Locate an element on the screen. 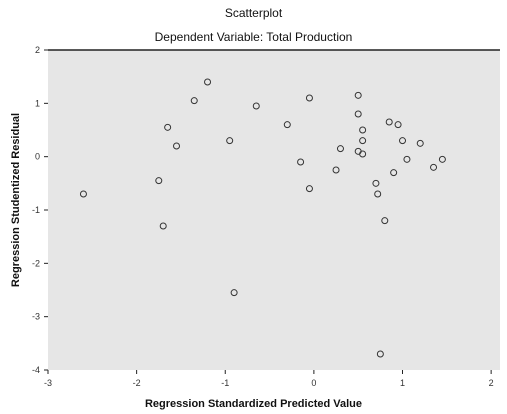 Image resolution: width=507 pixels, height=414 pixels. y-tick-label: -2 is located at coordinates (36, 263).